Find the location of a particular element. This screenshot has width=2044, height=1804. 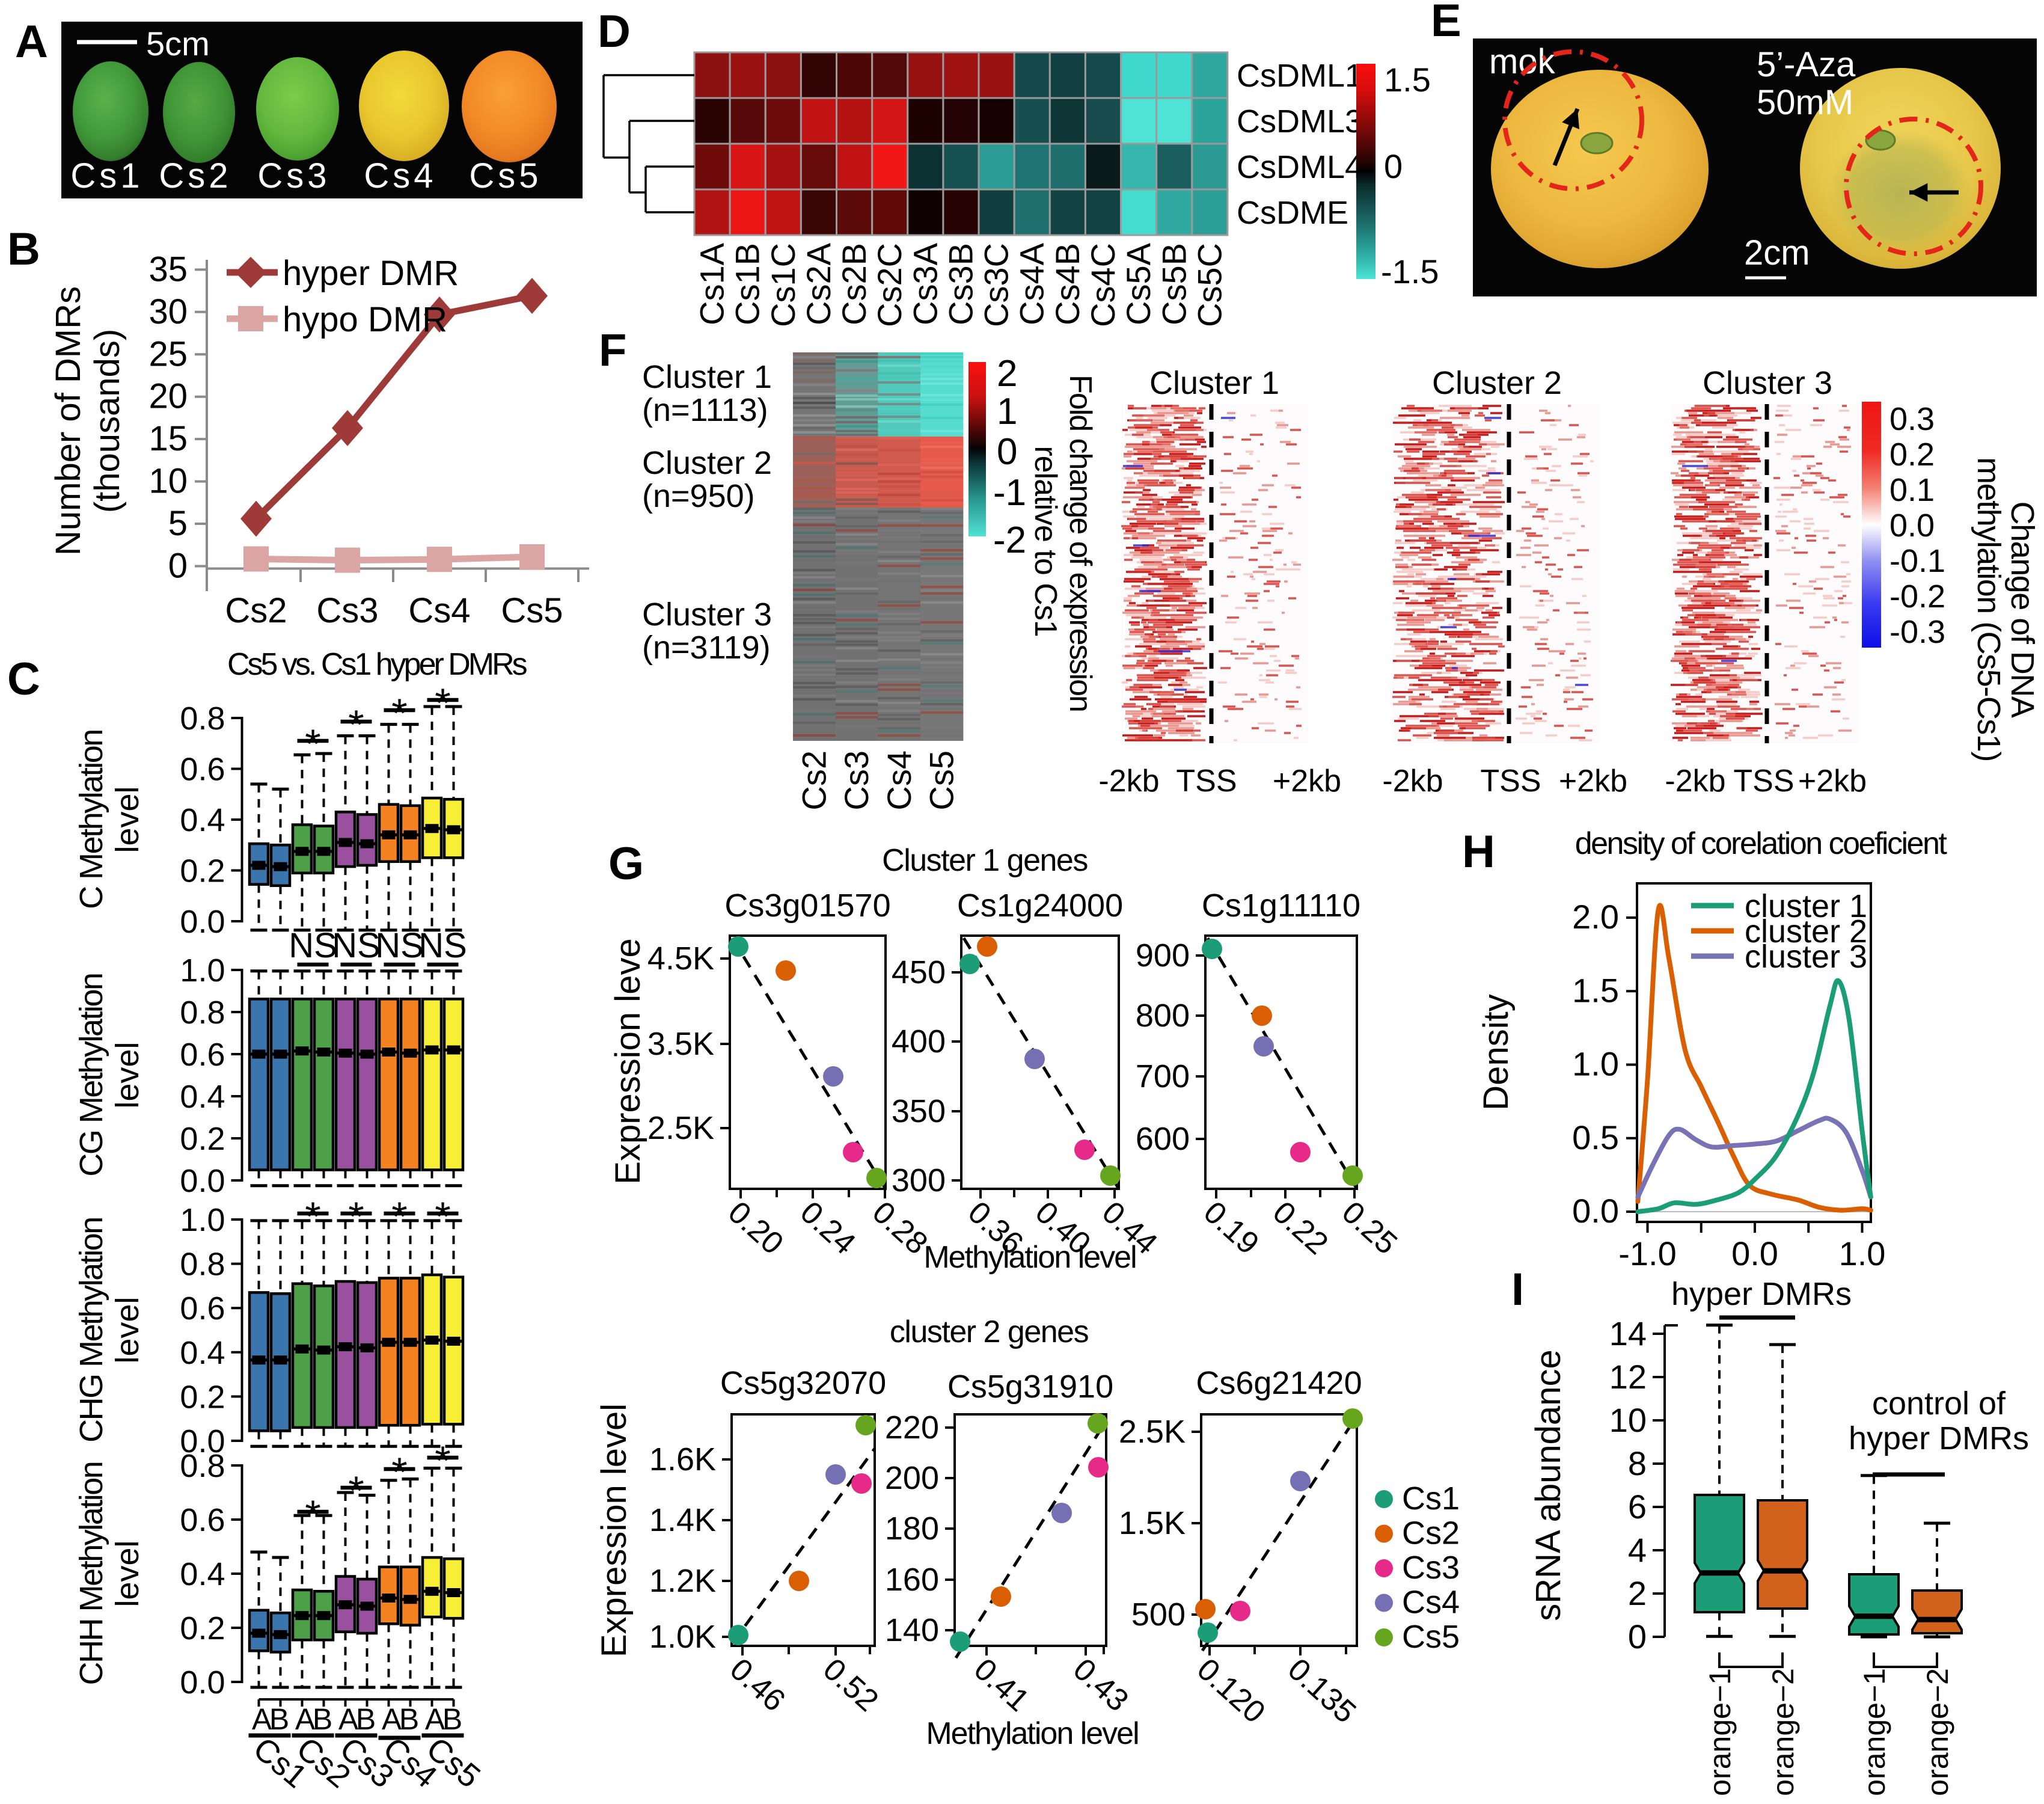

svg-text: Methylation level is located at coordinates (1032, 1734).